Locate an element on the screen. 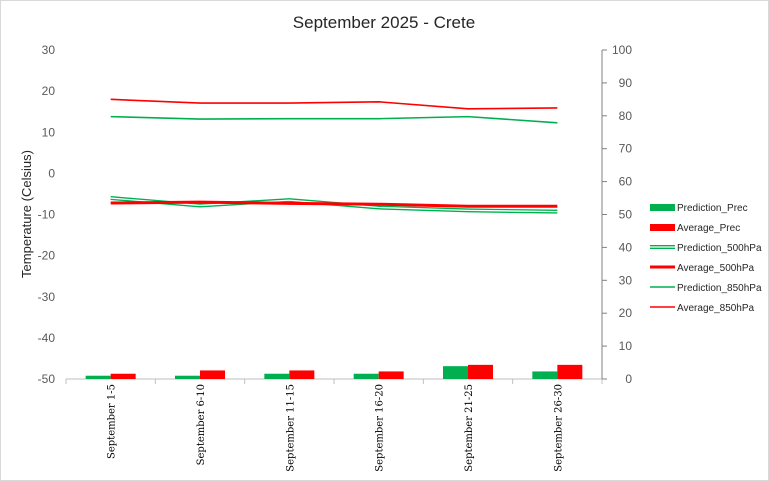 This screenshot has height=481, width=769. x-tick-label: September 26-30 is located at coordinates (558, 428).